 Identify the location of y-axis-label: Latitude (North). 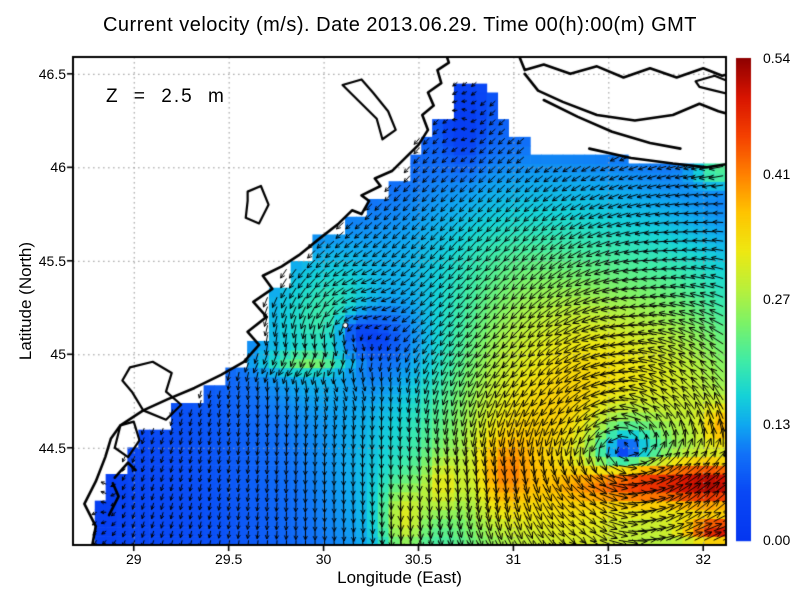
(25, 301).